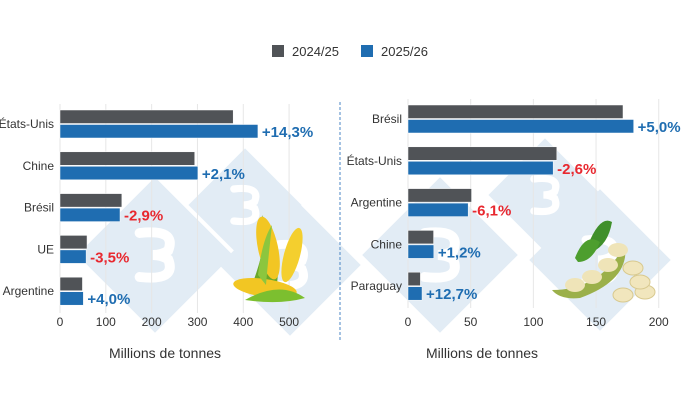 The image size is (700, 400). Describe the element at coordinates (451, 294) in the screenshot. I see `data-label: +12,7%` at that location.